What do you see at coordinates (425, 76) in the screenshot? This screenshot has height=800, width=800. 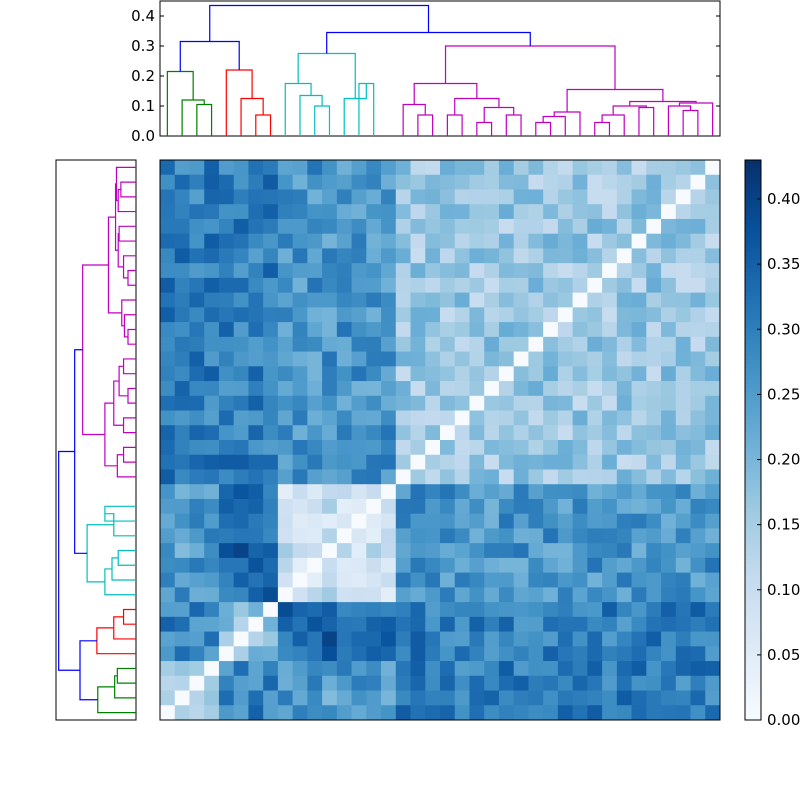 I see `top-dendrogram-axis: 0.00.10.20.30.4` at bounding box center [425, 76].